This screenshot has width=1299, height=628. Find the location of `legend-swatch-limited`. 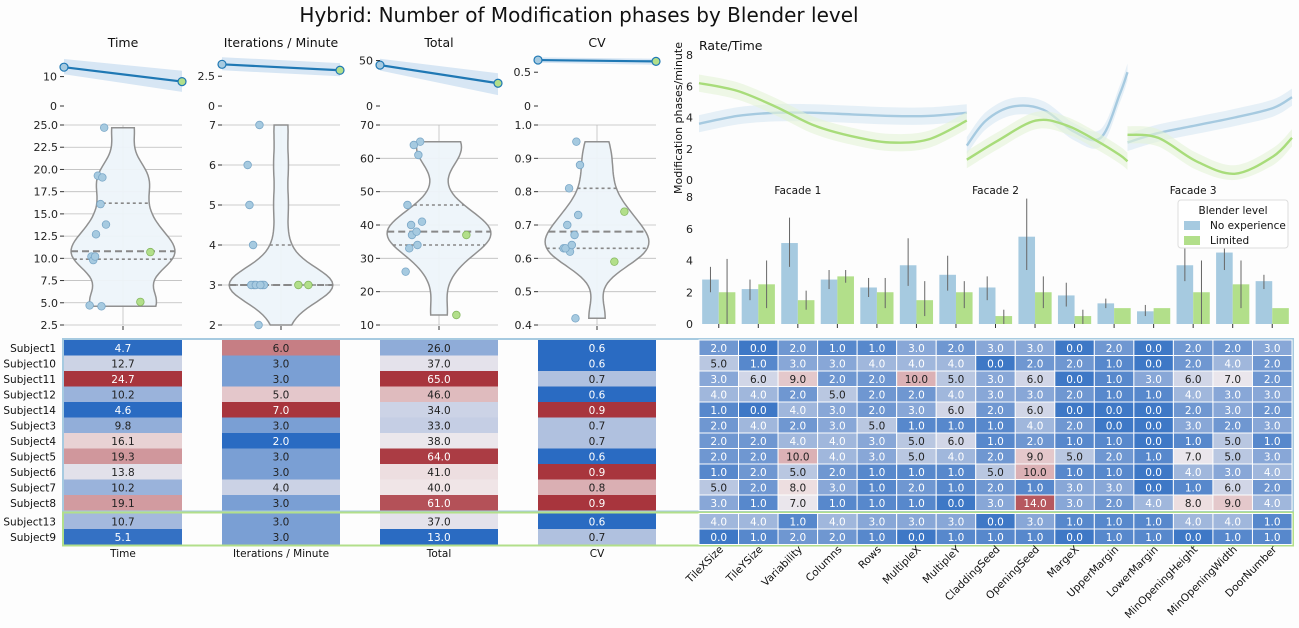

legend-swatch-limited is located at coordinates (1192, 240).